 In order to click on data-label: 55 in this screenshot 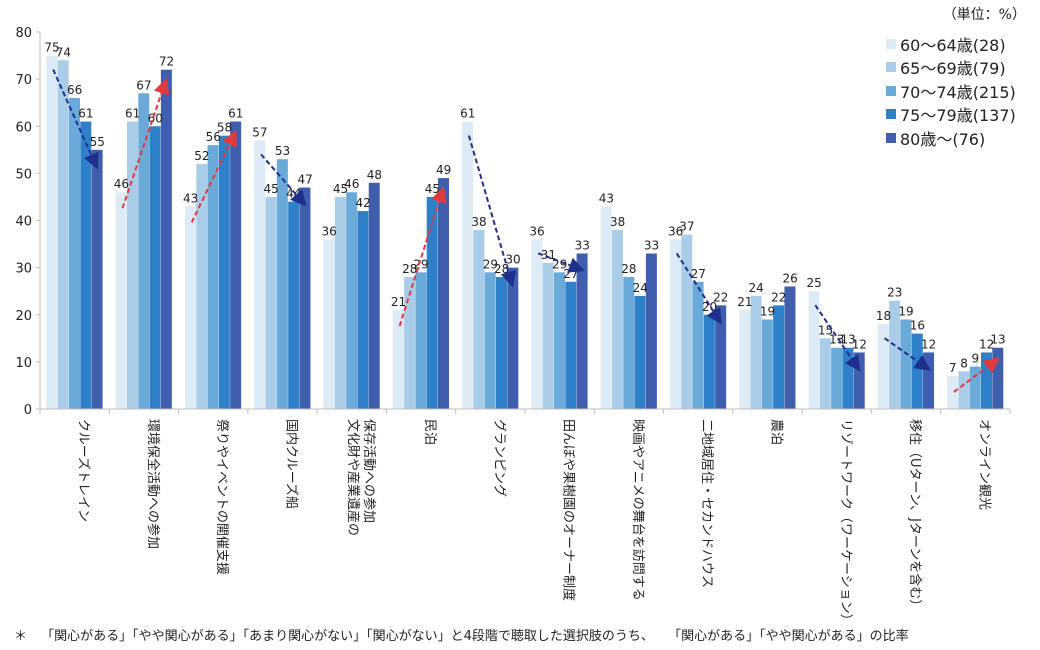, I will do `click(97, 142)`.